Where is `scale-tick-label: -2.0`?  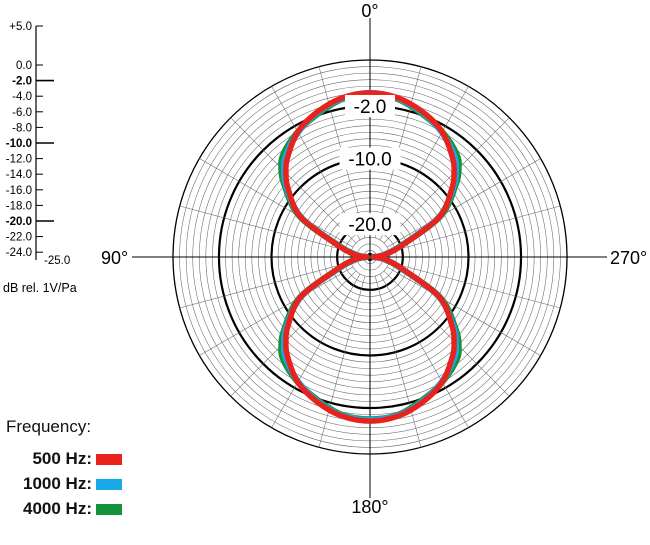 scale-tick-label: -2.0 is located at coordinates (22, 82).